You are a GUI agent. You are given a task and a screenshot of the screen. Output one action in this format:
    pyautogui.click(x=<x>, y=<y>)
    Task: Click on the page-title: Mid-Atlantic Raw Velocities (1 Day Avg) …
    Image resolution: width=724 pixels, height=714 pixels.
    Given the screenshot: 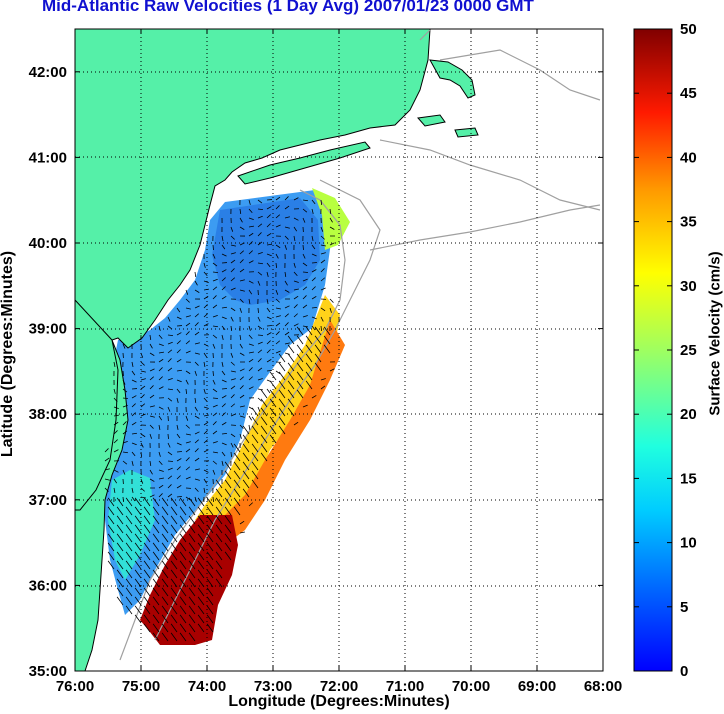 What is the action you would take?
    pyautogui.click(x=288, y=7)
    